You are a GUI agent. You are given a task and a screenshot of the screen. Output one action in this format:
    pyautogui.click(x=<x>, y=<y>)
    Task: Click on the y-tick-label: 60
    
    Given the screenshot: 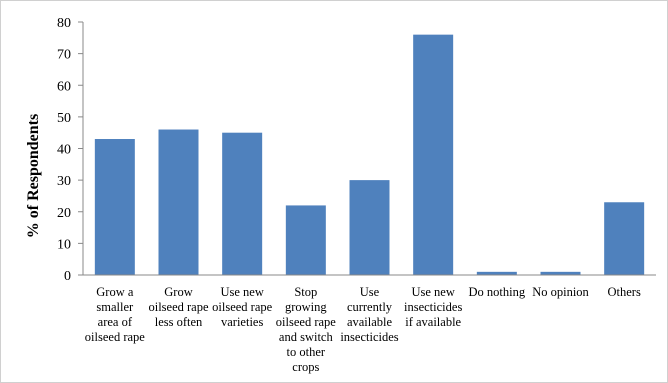 What is the action you would take?
    pyautogui.click(x=64, y=86)
    